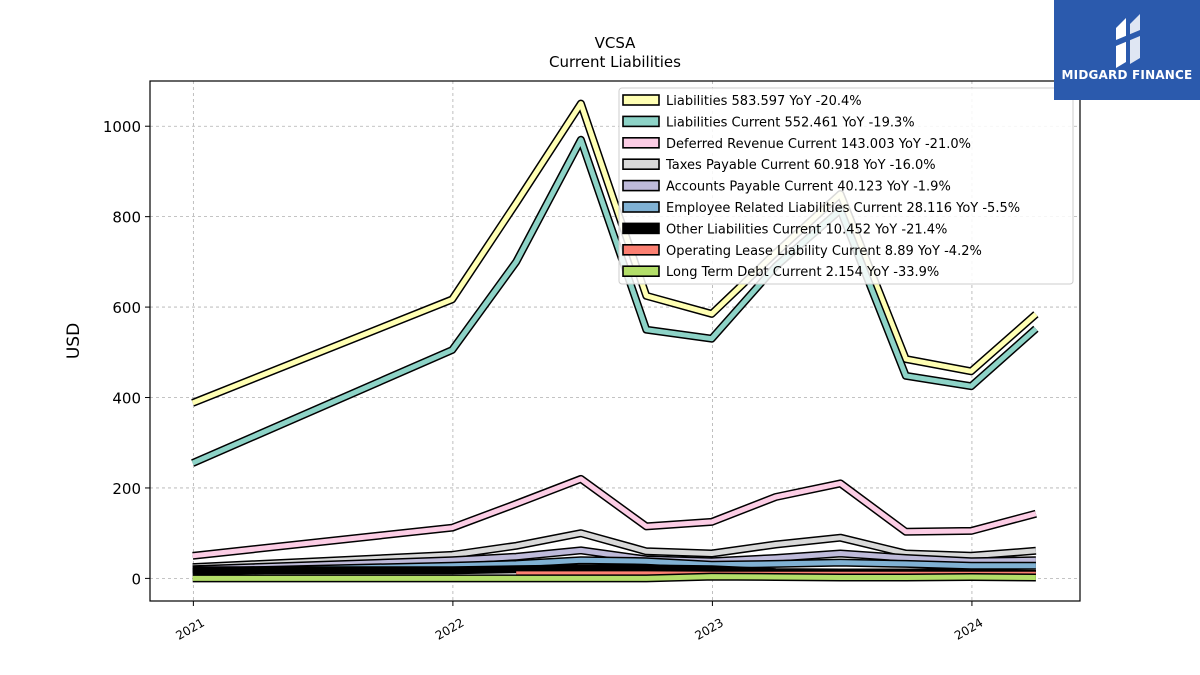  What do you see at coordinates (126, 489) in the screenshot?
I see `y-tick-label: 200` at bounding box center [126, 489].